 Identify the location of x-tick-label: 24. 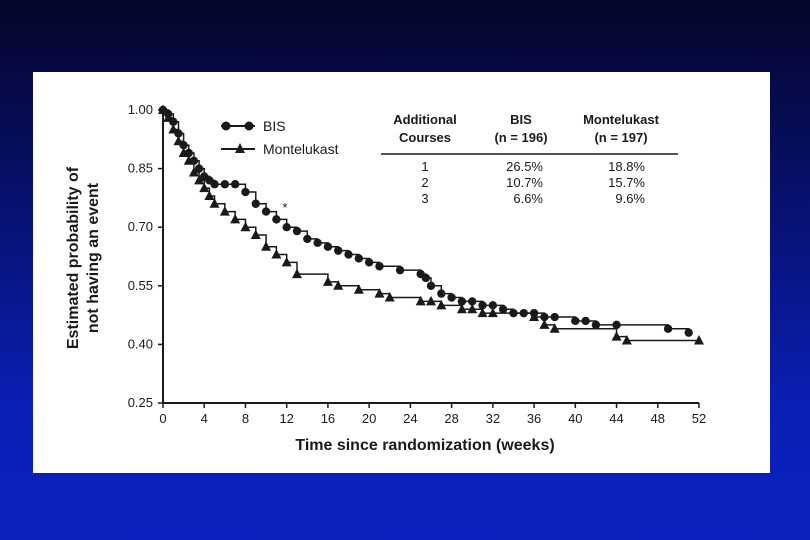
(410, 418).